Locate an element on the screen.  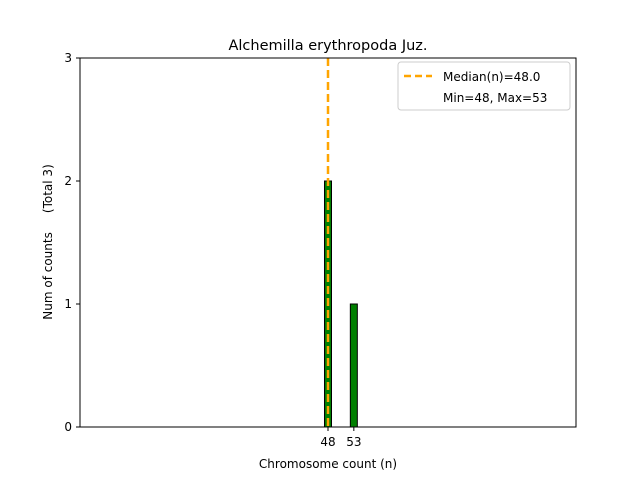
x-axis-label: Chromosome count (n) is located at coordinates (328, 464).